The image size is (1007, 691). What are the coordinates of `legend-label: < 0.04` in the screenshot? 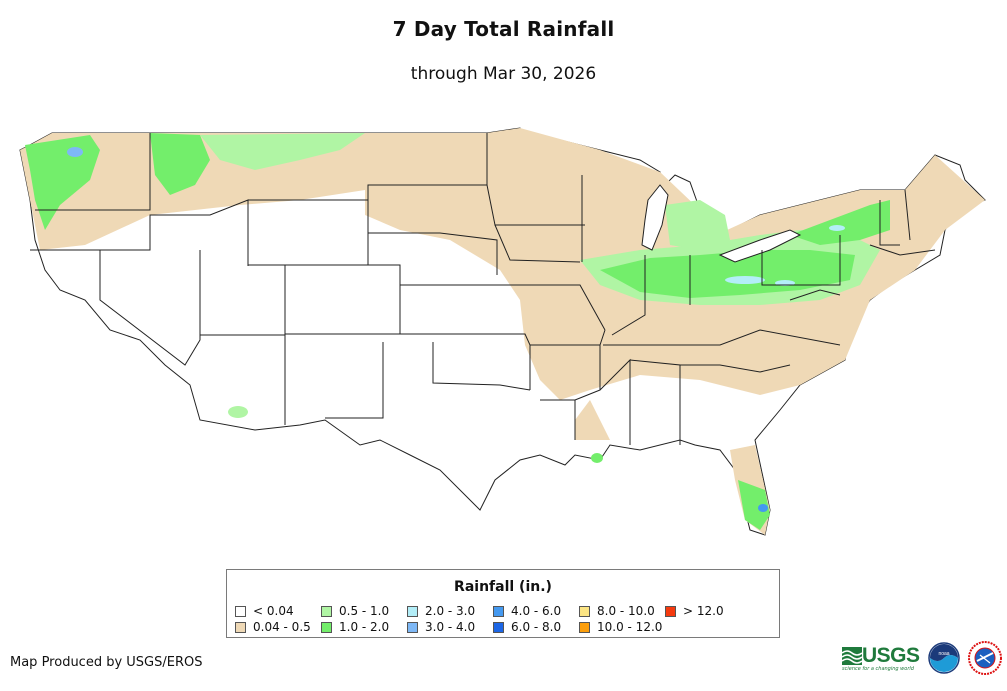 It's located at (273, 611).